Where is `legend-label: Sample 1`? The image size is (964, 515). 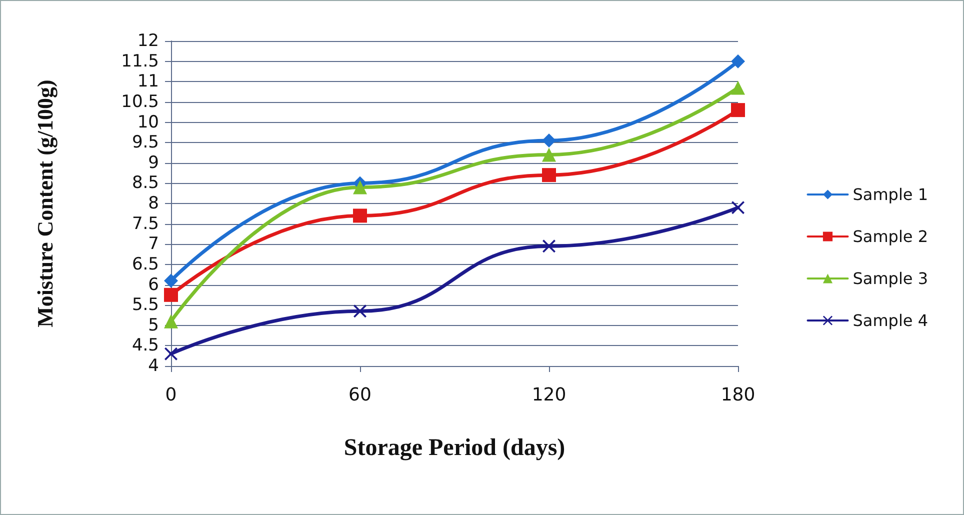
legend-label: Sample 1 is located at coordinates (890, 194).